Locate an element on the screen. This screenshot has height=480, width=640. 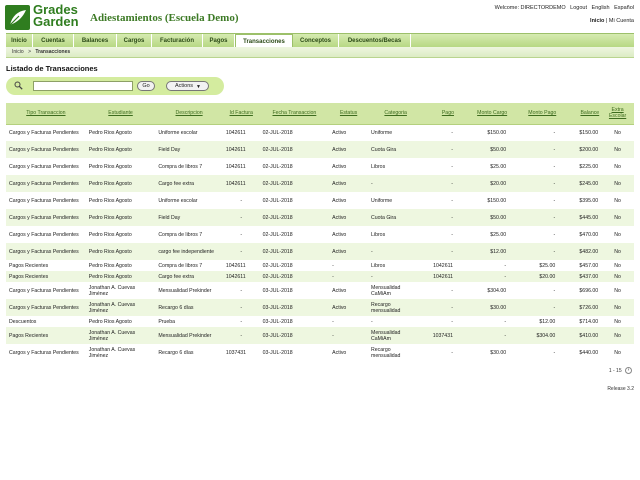
tab-inicio: Inicio is located at coordinates (19, 41).